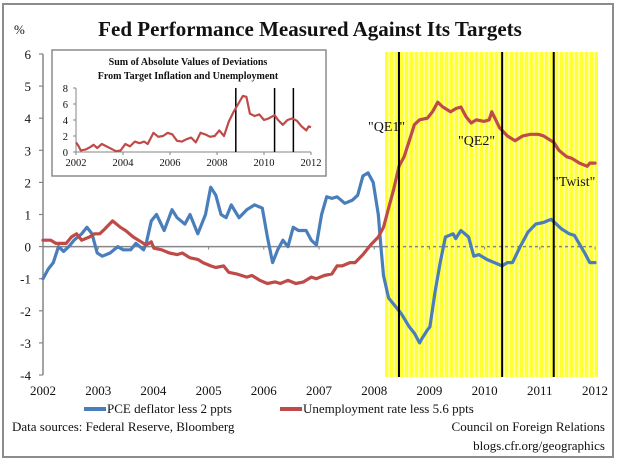  I want to click on x-tick-label: 2009, so click(429, 390).